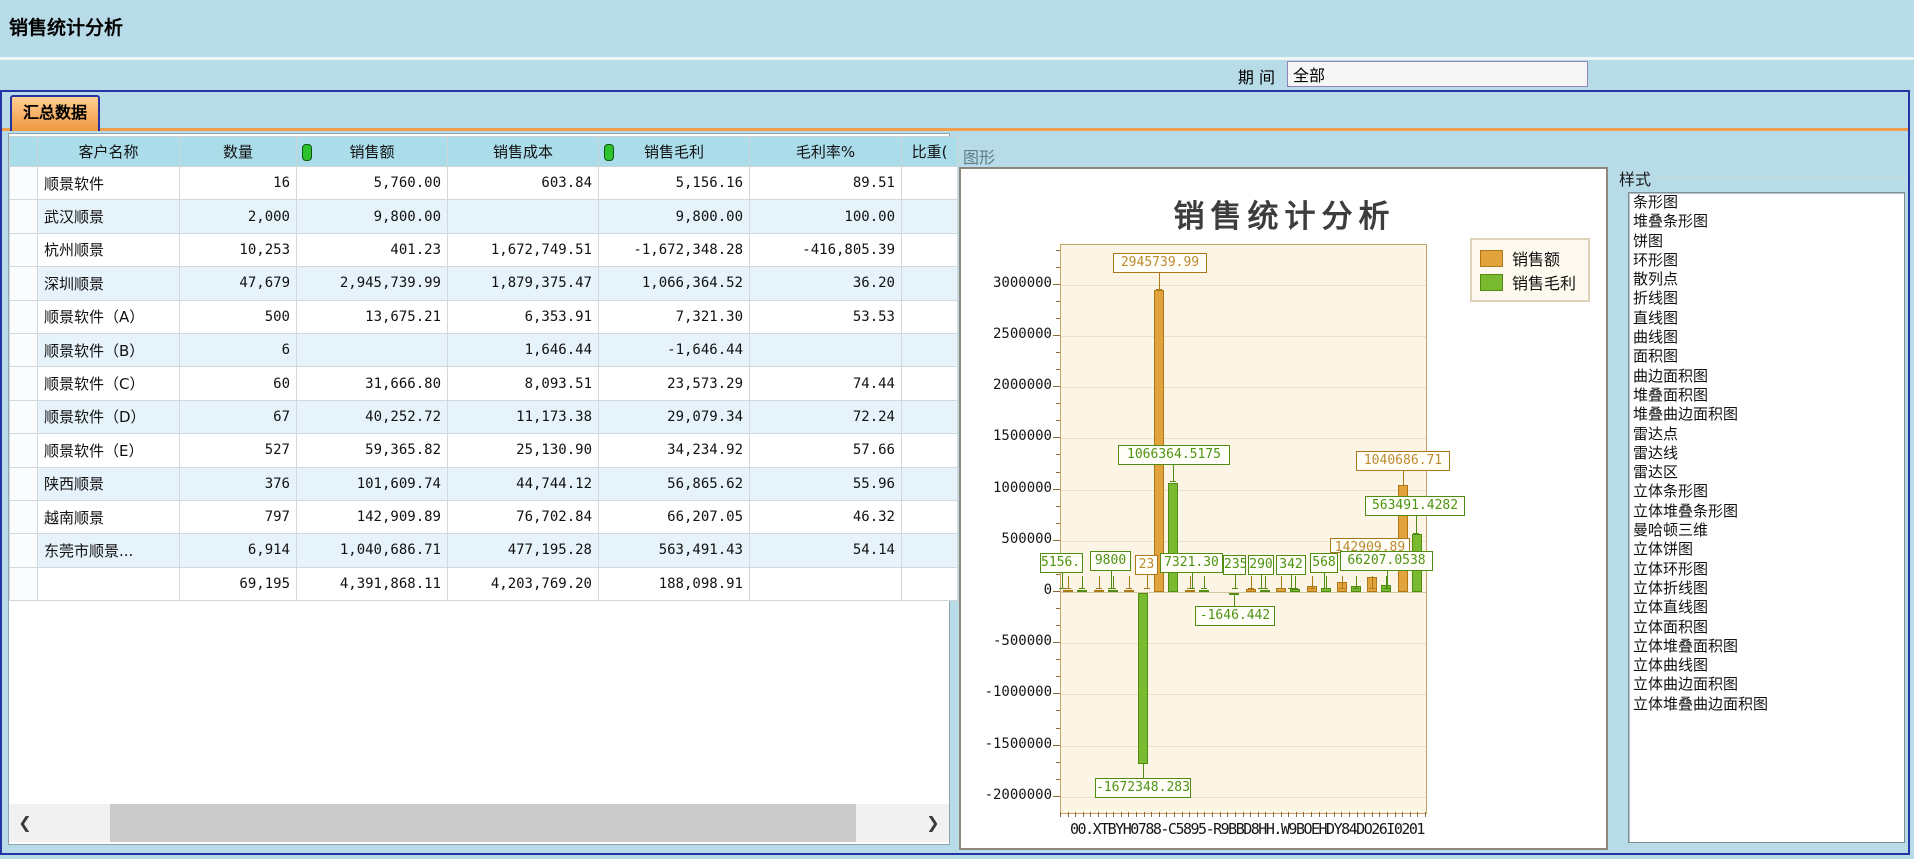 Image resolution: width=1914 pixels, height=859 pixels. Describe the element at coordinates (1671, 375) in the screenshot. I see `style-option: 曲边面积图` at that location.